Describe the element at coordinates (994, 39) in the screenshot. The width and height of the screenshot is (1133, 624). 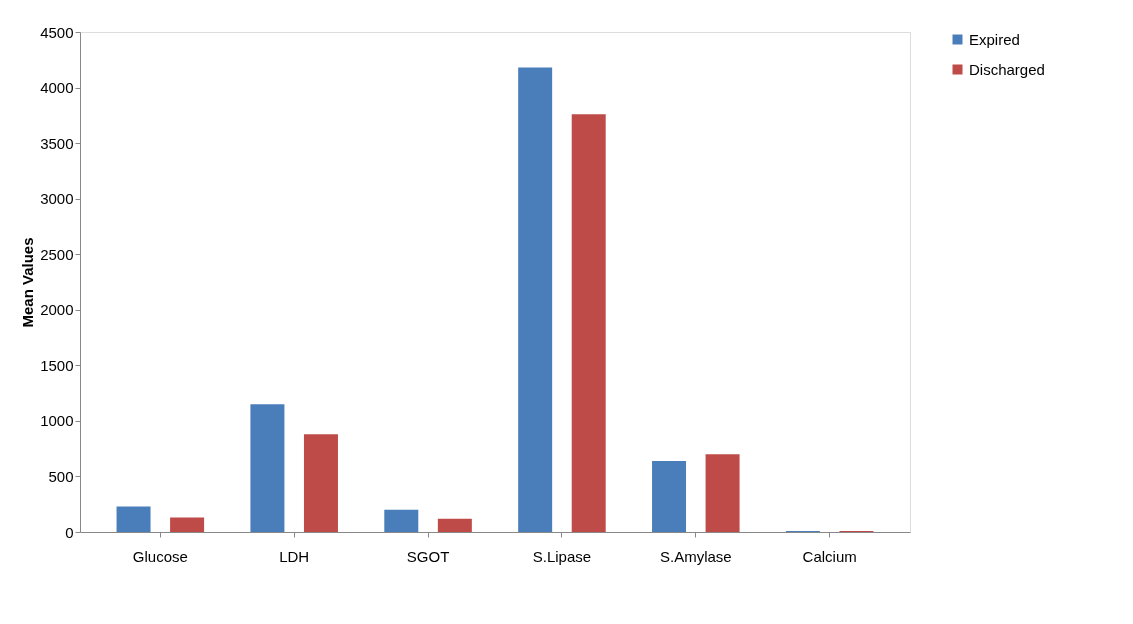
I see `legend-label: Expired` at that location.